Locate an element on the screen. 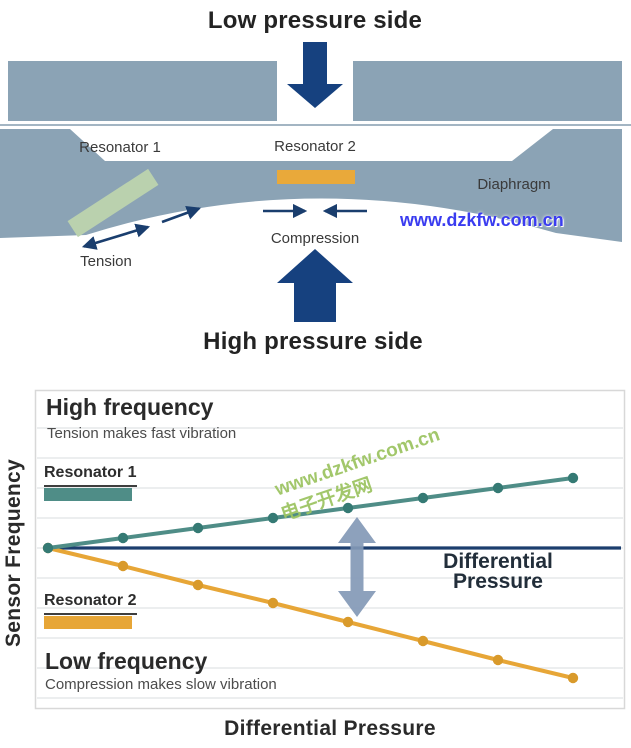 The image size is (631, 748). legend-resonator1-swatch is located at coordinates (88, 494).